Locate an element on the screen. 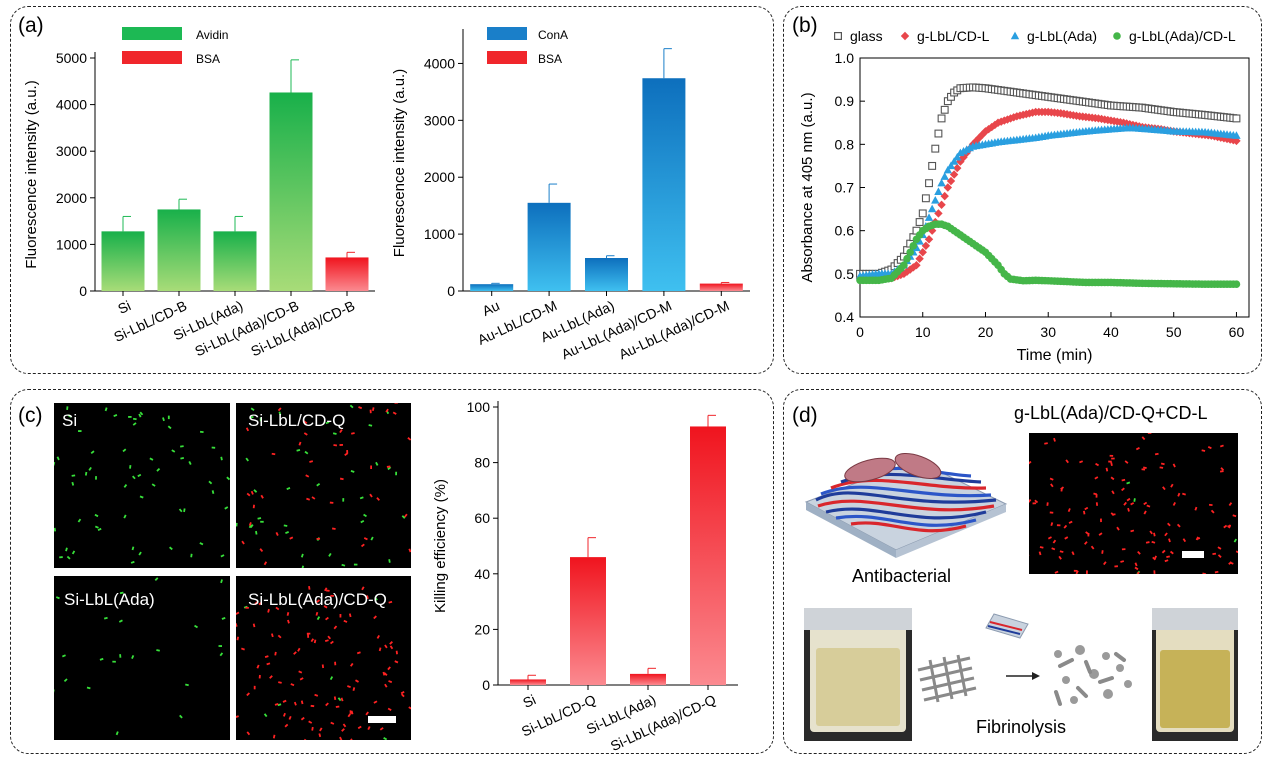 This screenshot has height=761, width=1269. y-tick-label: 4000 is located at coordinates (71, 105).